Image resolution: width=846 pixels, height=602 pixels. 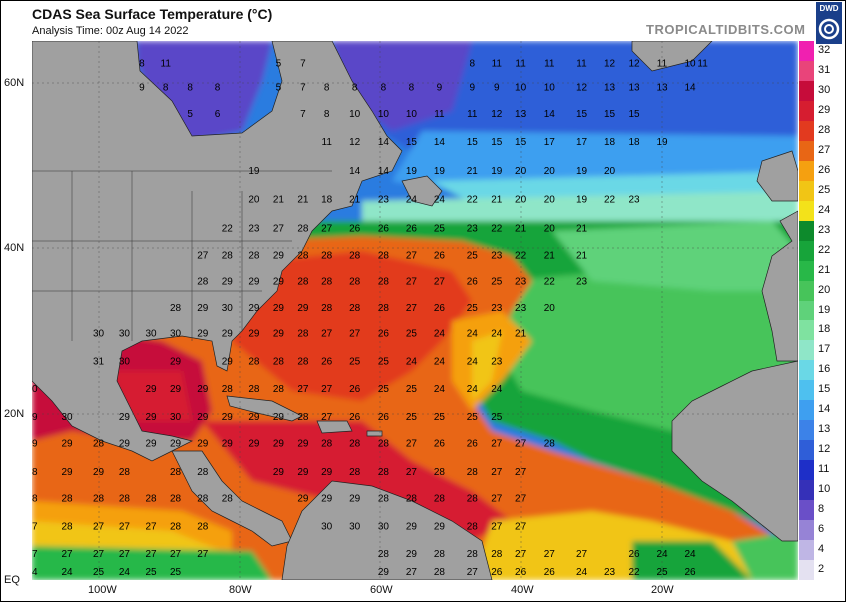 I want to click on sst-value-label: 9, so click(x=142, y=88).